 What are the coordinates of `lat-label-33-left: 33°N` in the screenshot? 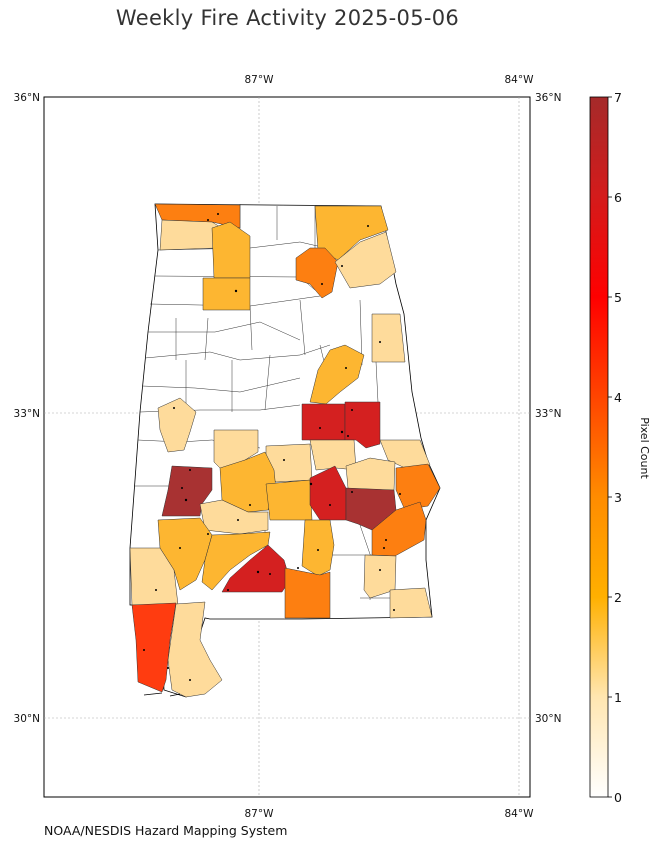 It's located at (27, 414).